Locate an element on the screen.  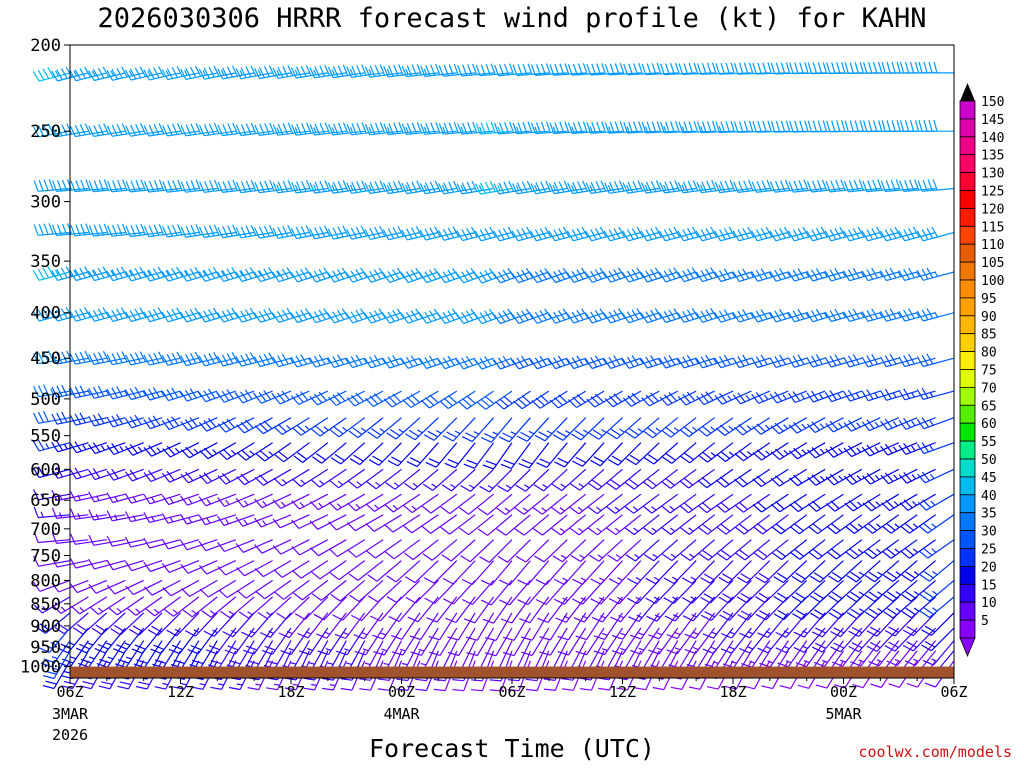
x-tick-year: 2026 is located at coordinates (70, 735).